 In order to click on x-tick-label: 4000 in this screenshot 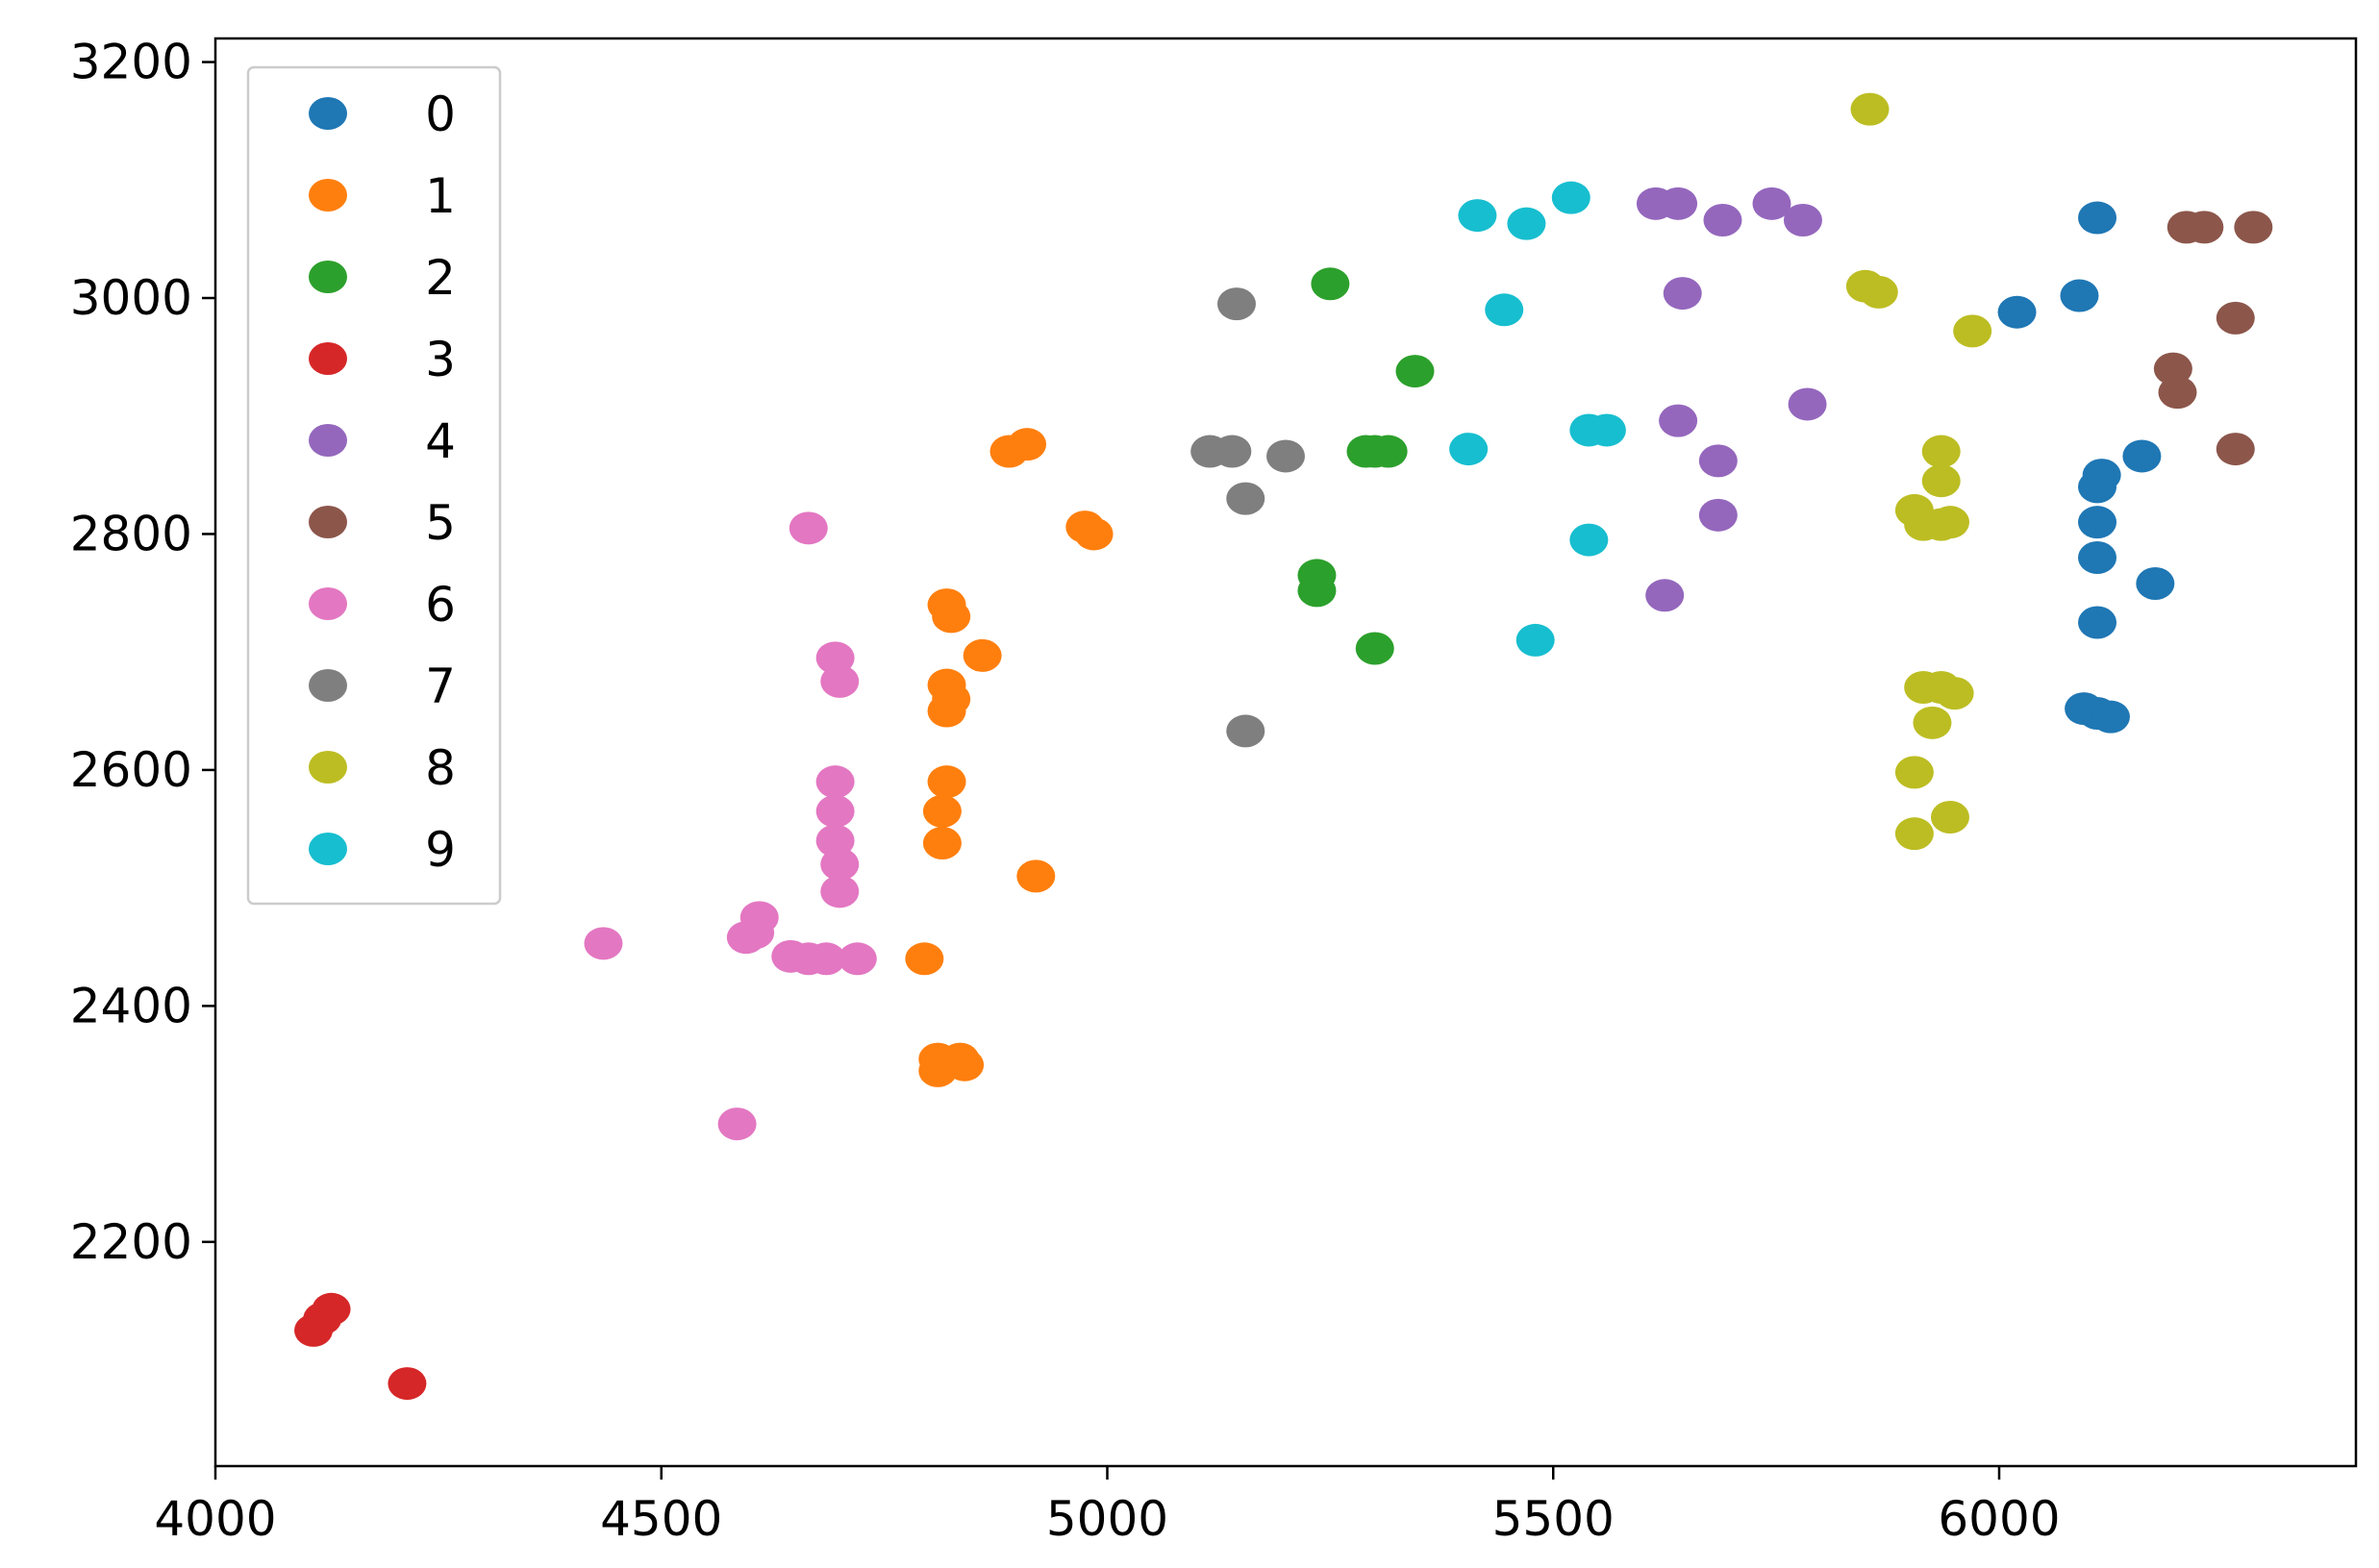, I will do `click(215, 1519)`.